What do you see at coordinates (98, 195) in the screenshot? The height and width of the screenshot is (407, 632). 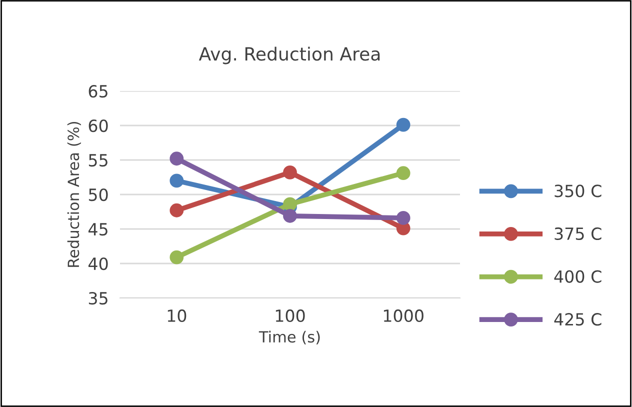 I see `y-tick-label: 50` at bounding box center [98, 195].